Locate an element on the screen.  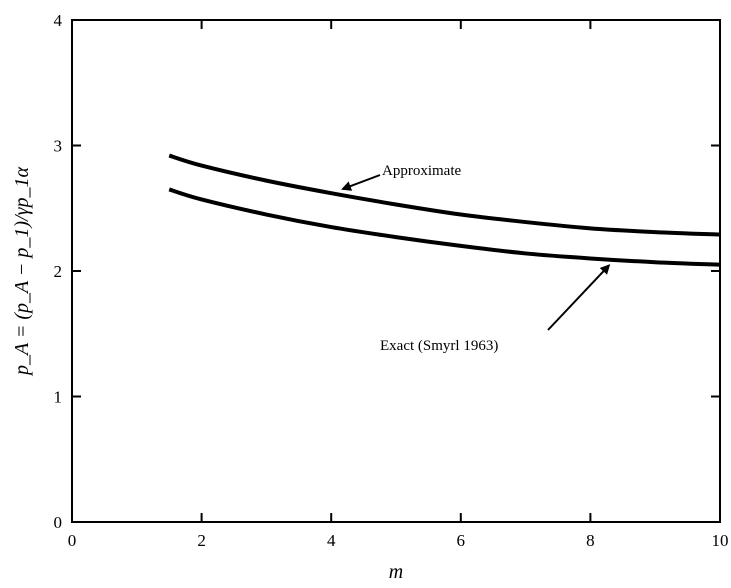
y-axis-label-text: p_A = (p_A − p_1)/γp_1α is located at coordinates (22, 272).